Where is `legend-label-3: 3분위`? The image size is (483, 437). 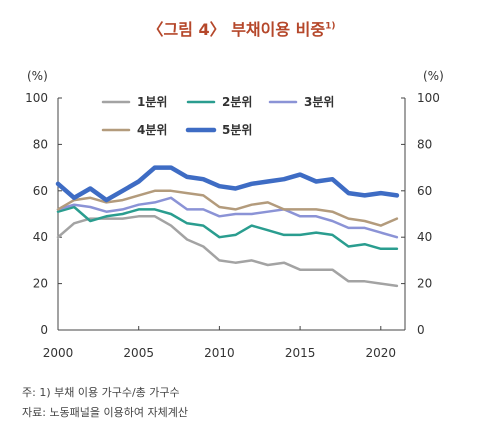 legend-label-3: 3분위 is located at coordinates (319, 102).